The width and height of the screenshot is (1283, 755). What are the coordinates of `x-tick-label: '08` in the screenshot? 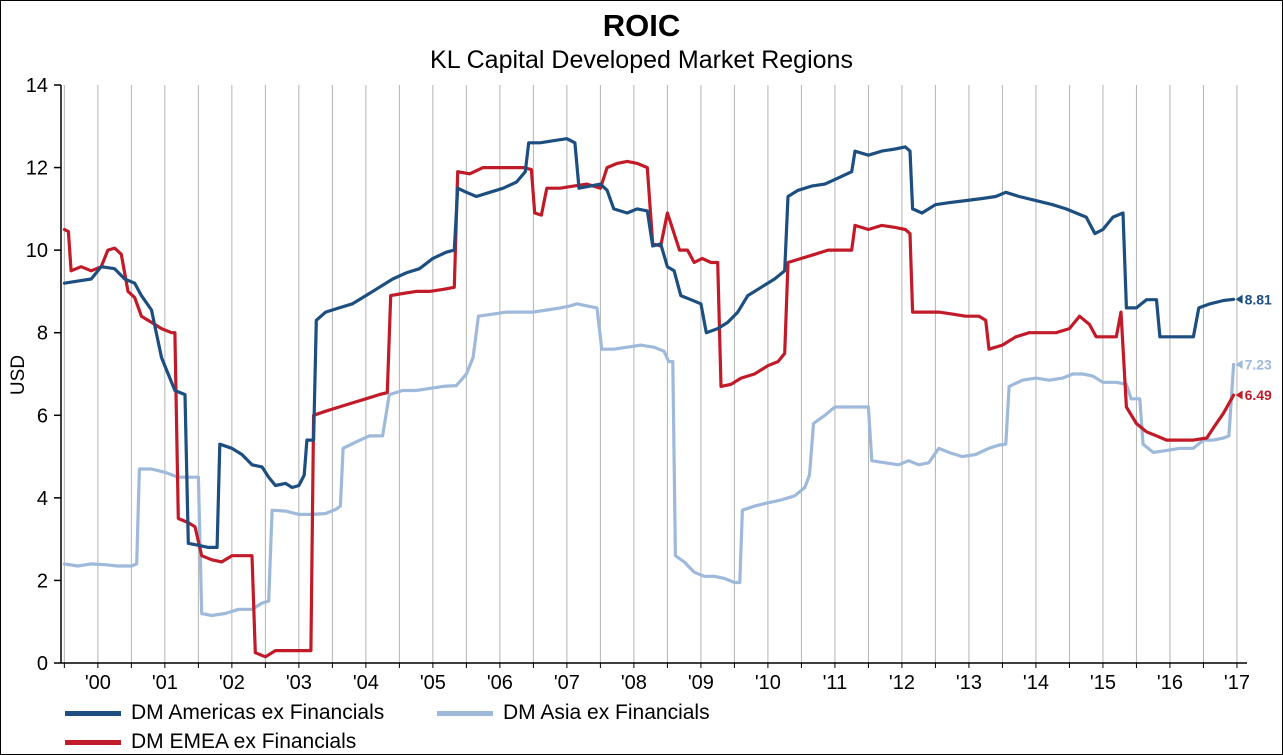 It's located at (634, 683).